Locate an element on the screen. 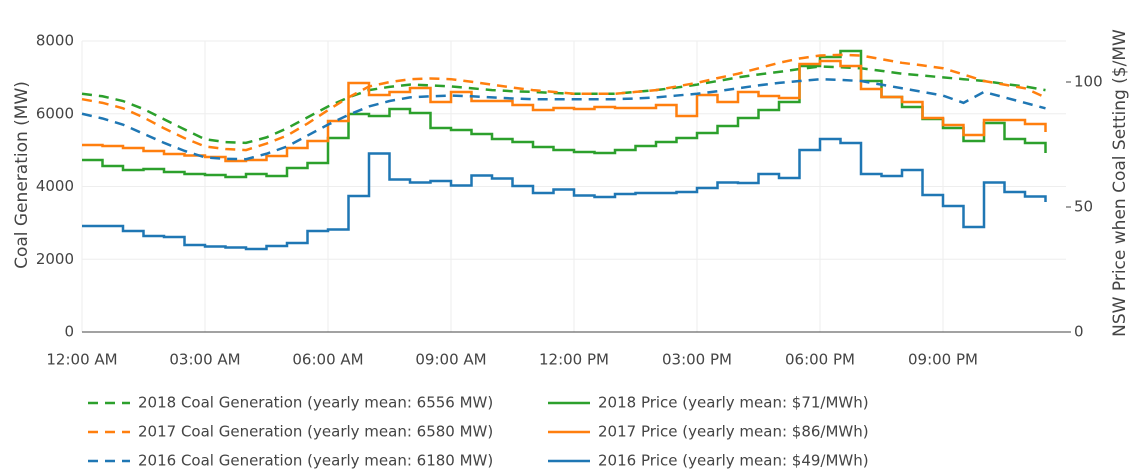 This screenshot has width=1132, height=471. x-tick-label: 09:00 AM is located at coordinates (450, 360).